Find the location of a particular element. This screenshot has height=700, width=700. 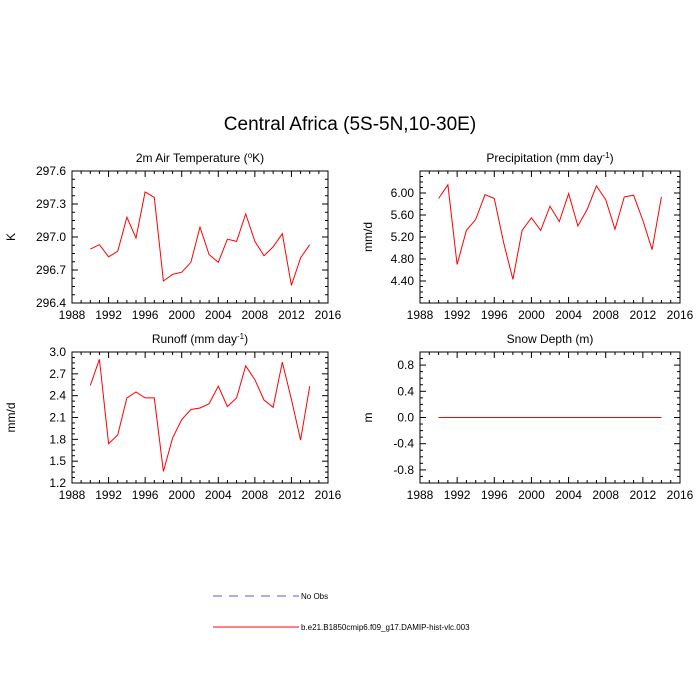

y-tick-label: 2.7 is located at coordinates (57, 374).